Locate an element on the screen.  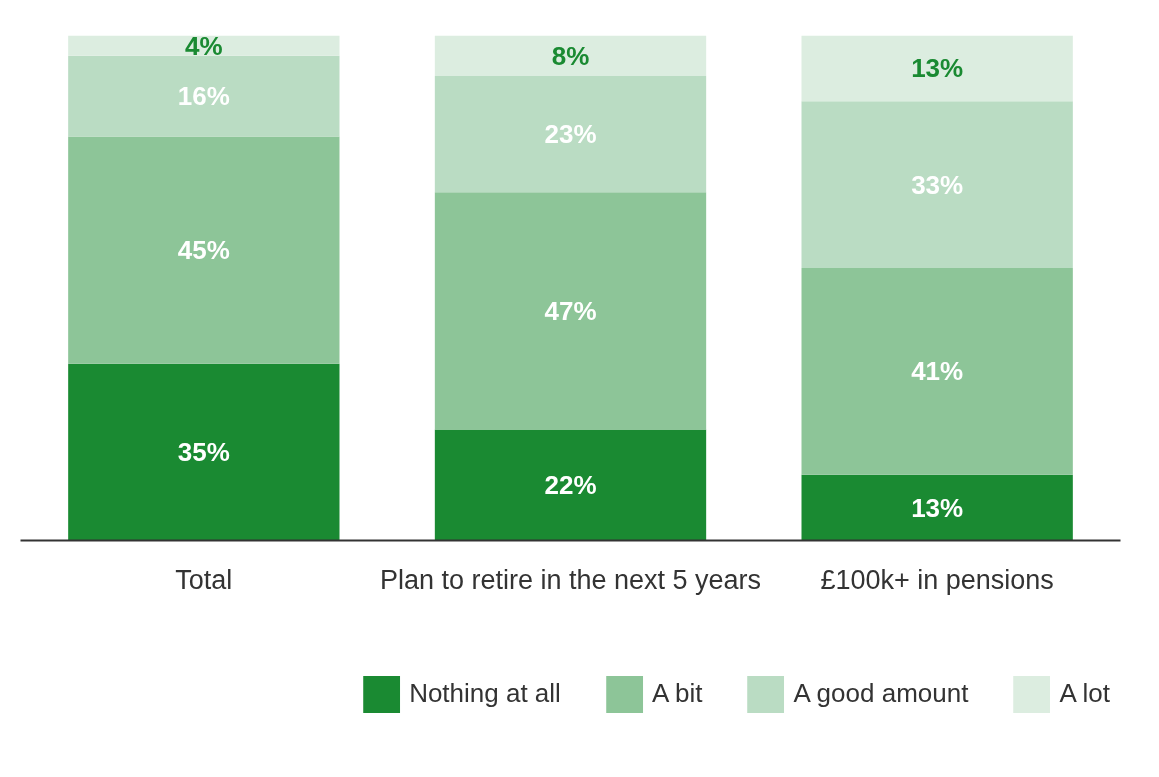
data-label: 22% is located at coordinates (570, 484).